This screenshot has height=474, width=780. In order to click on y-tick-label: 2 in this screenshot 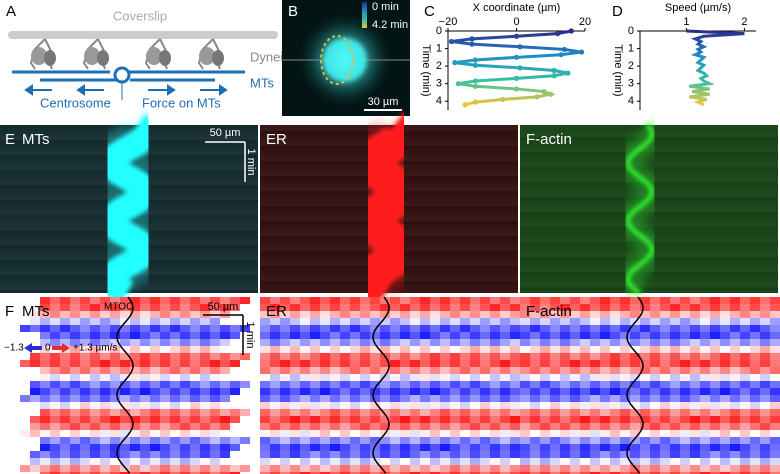, I will do `click(439, 66)`.